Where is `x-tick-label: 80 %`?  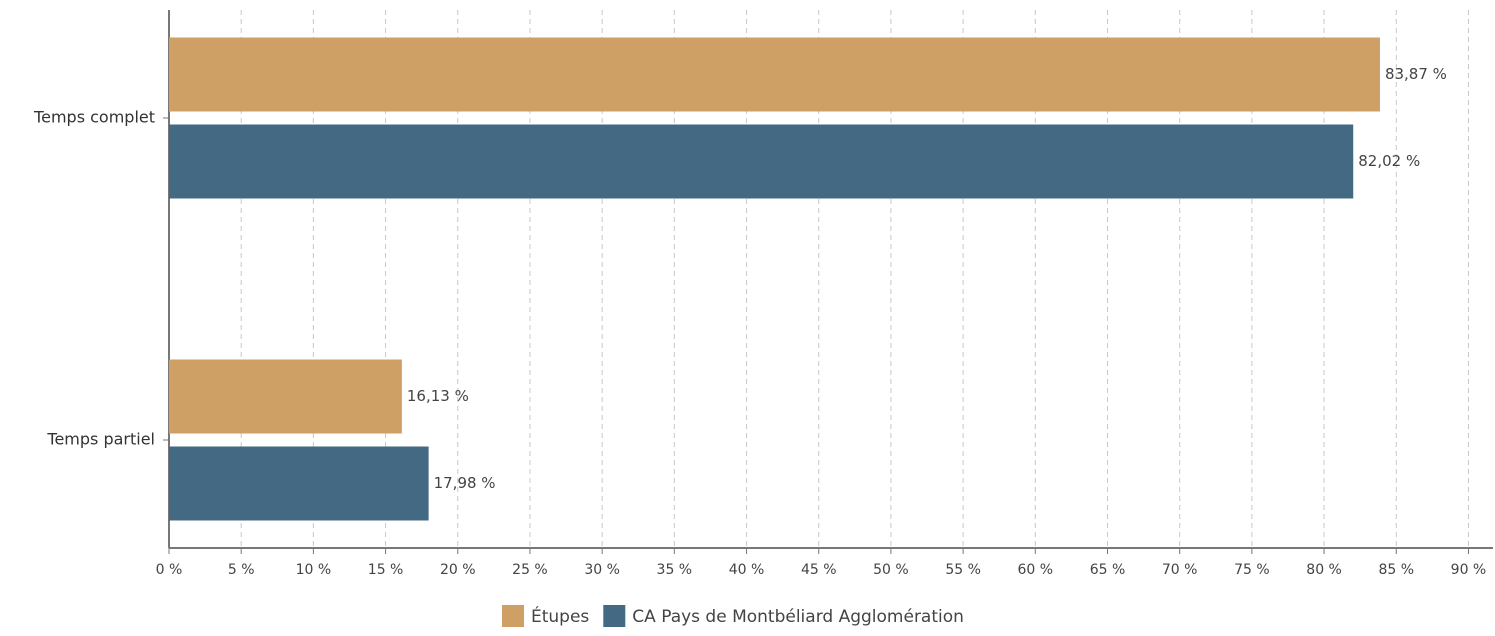
x-tick-label: 80 % is located at coordinates (1324, 570).